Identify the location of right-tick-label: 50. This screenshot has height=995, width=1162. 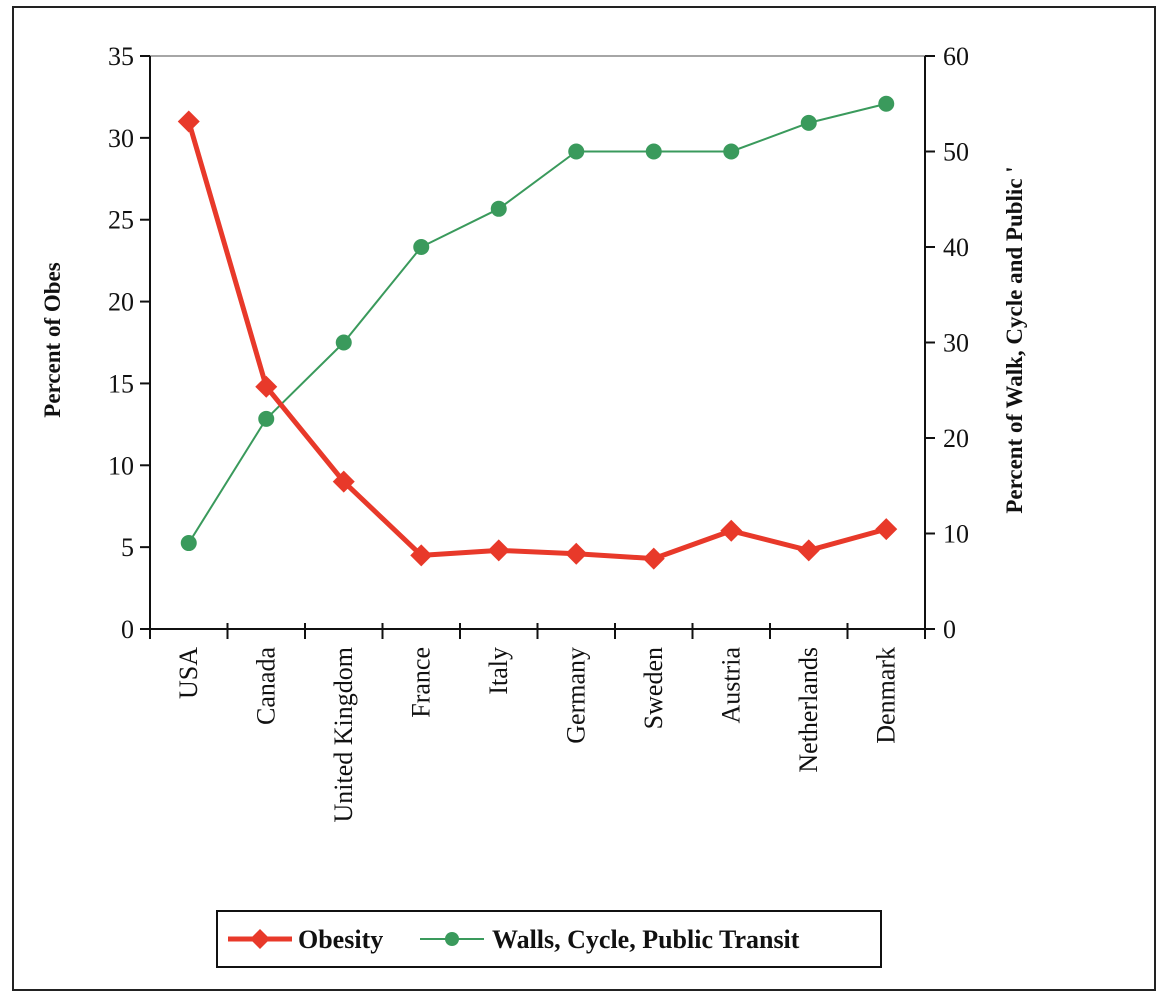
(956, 152).